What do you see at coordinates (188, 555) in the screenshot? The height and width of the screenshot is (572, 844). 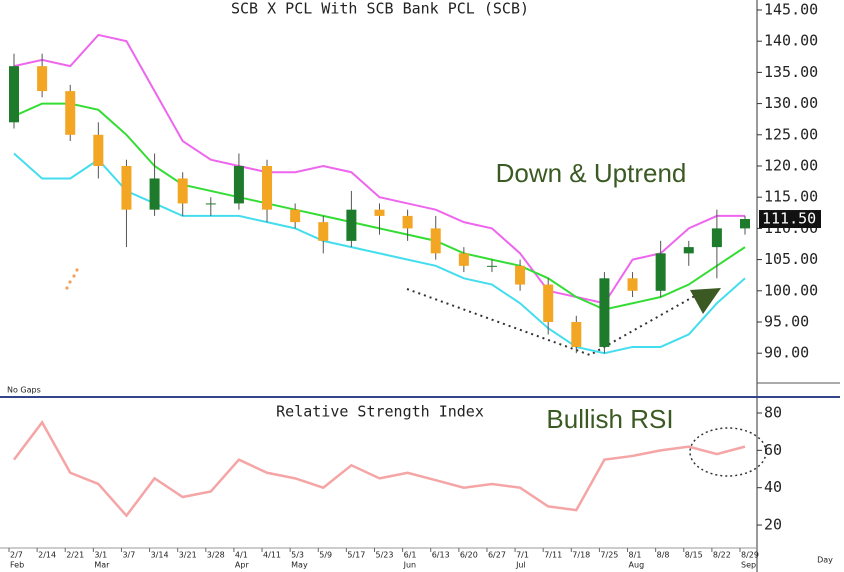 I see `x-tick-label: 3/21` at bounding box center [188, 555].